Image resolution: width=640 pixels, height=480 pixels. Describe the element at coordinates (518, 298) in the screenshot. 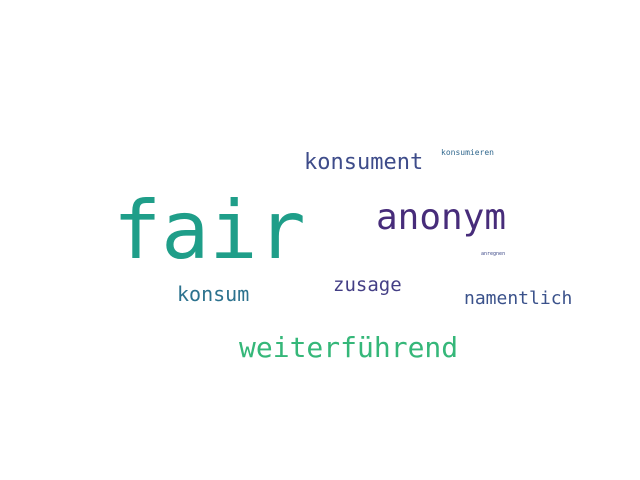

I see `word-namentlich: namentlich` at that location.